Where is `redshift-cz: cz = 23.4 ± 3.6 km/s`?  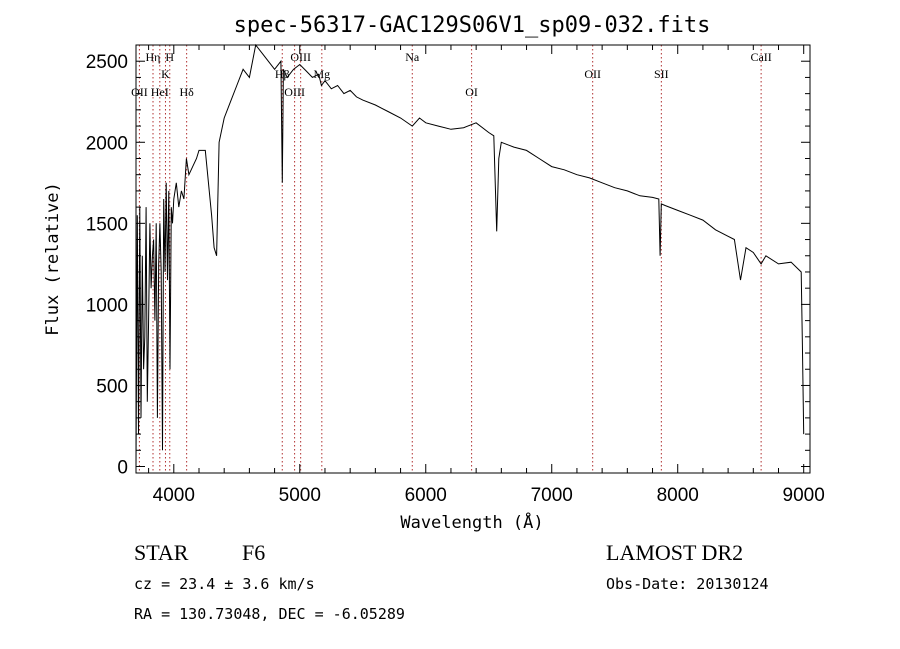 redshift-cz: cz = 23.4 ± 3.6 km/s is located at coordinates (224, 584).